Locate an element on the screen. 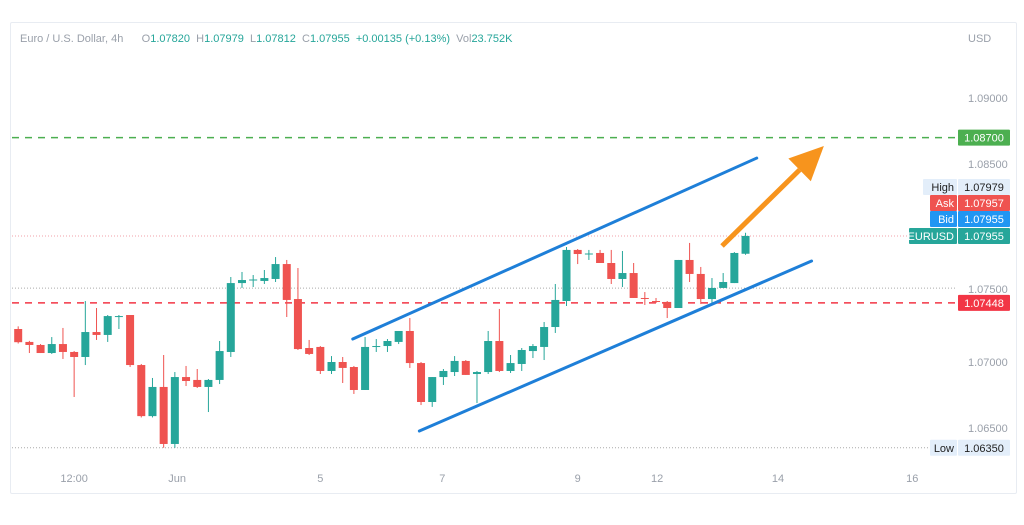  low-tag-label: Low is located at coordinates (944, 449).